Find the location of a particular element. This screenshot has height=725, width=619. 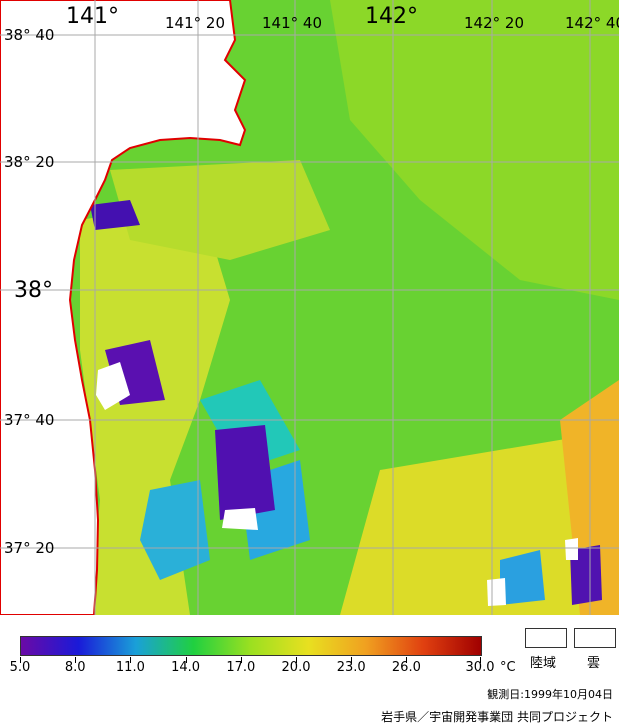

lat-label-38-20: 38° 20 is located at coordinates (29, 162).